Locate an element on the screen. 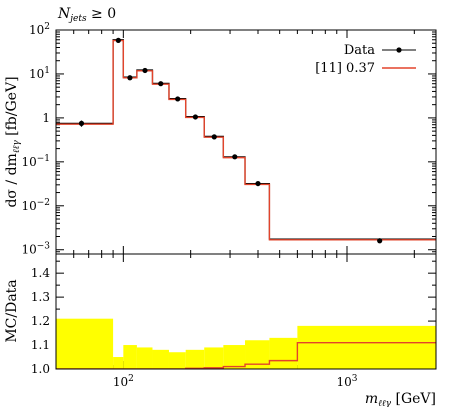  ratio-y-tick-label: 1.1 is located at coordinates (40, 345).